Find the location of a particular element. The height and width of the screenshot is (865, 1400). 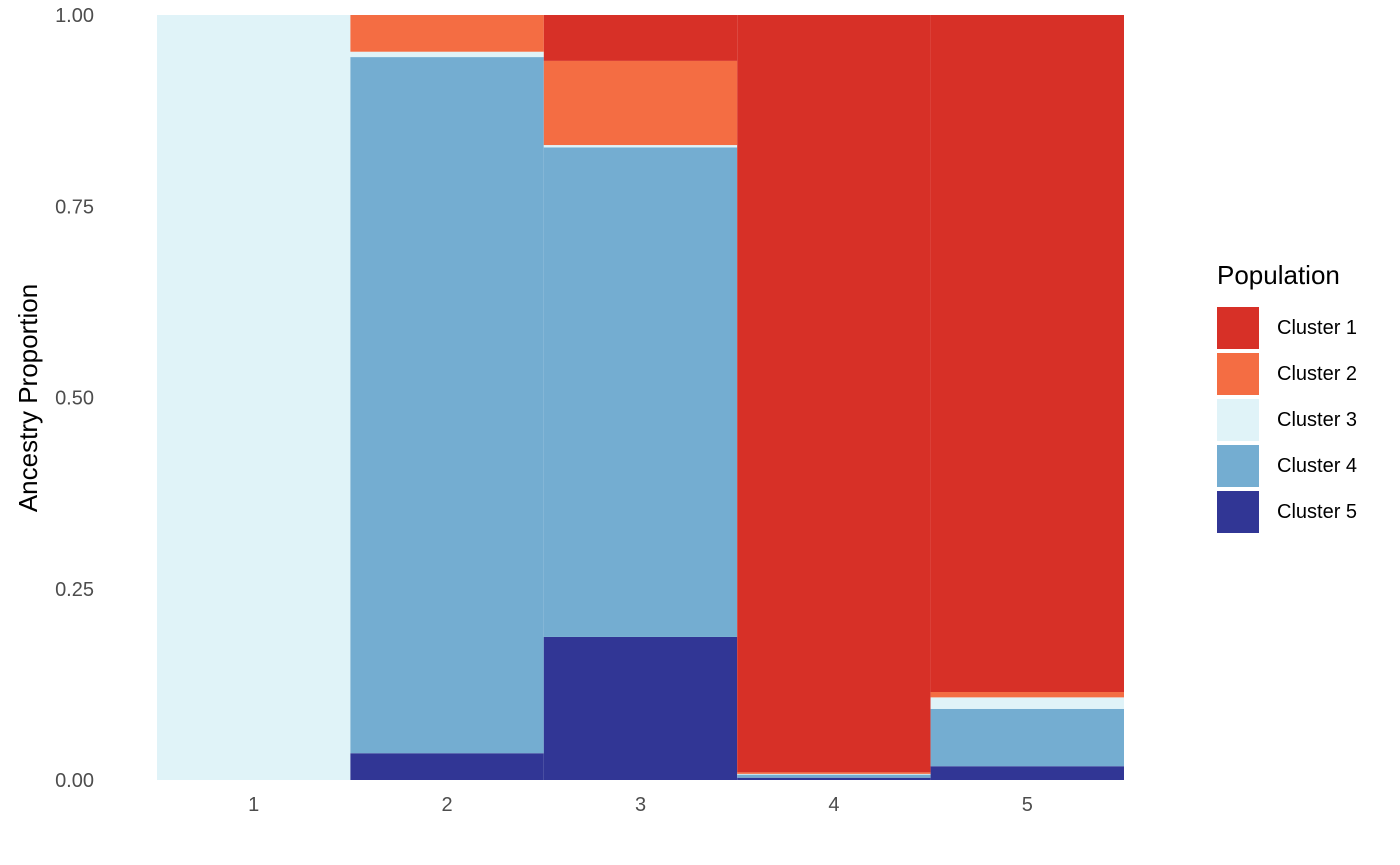

legend-label: Cluster 3 is located at coordinates (1317, 419).